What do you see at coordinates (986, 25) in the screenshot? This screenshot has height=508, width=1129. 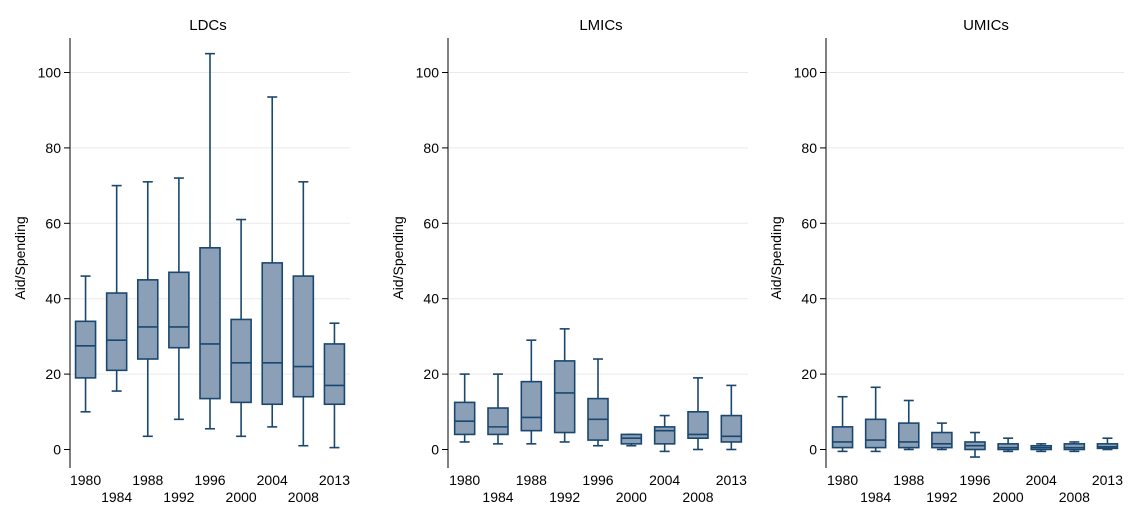 I see `panel-title: UMICs` at bounding box center [986, 25].